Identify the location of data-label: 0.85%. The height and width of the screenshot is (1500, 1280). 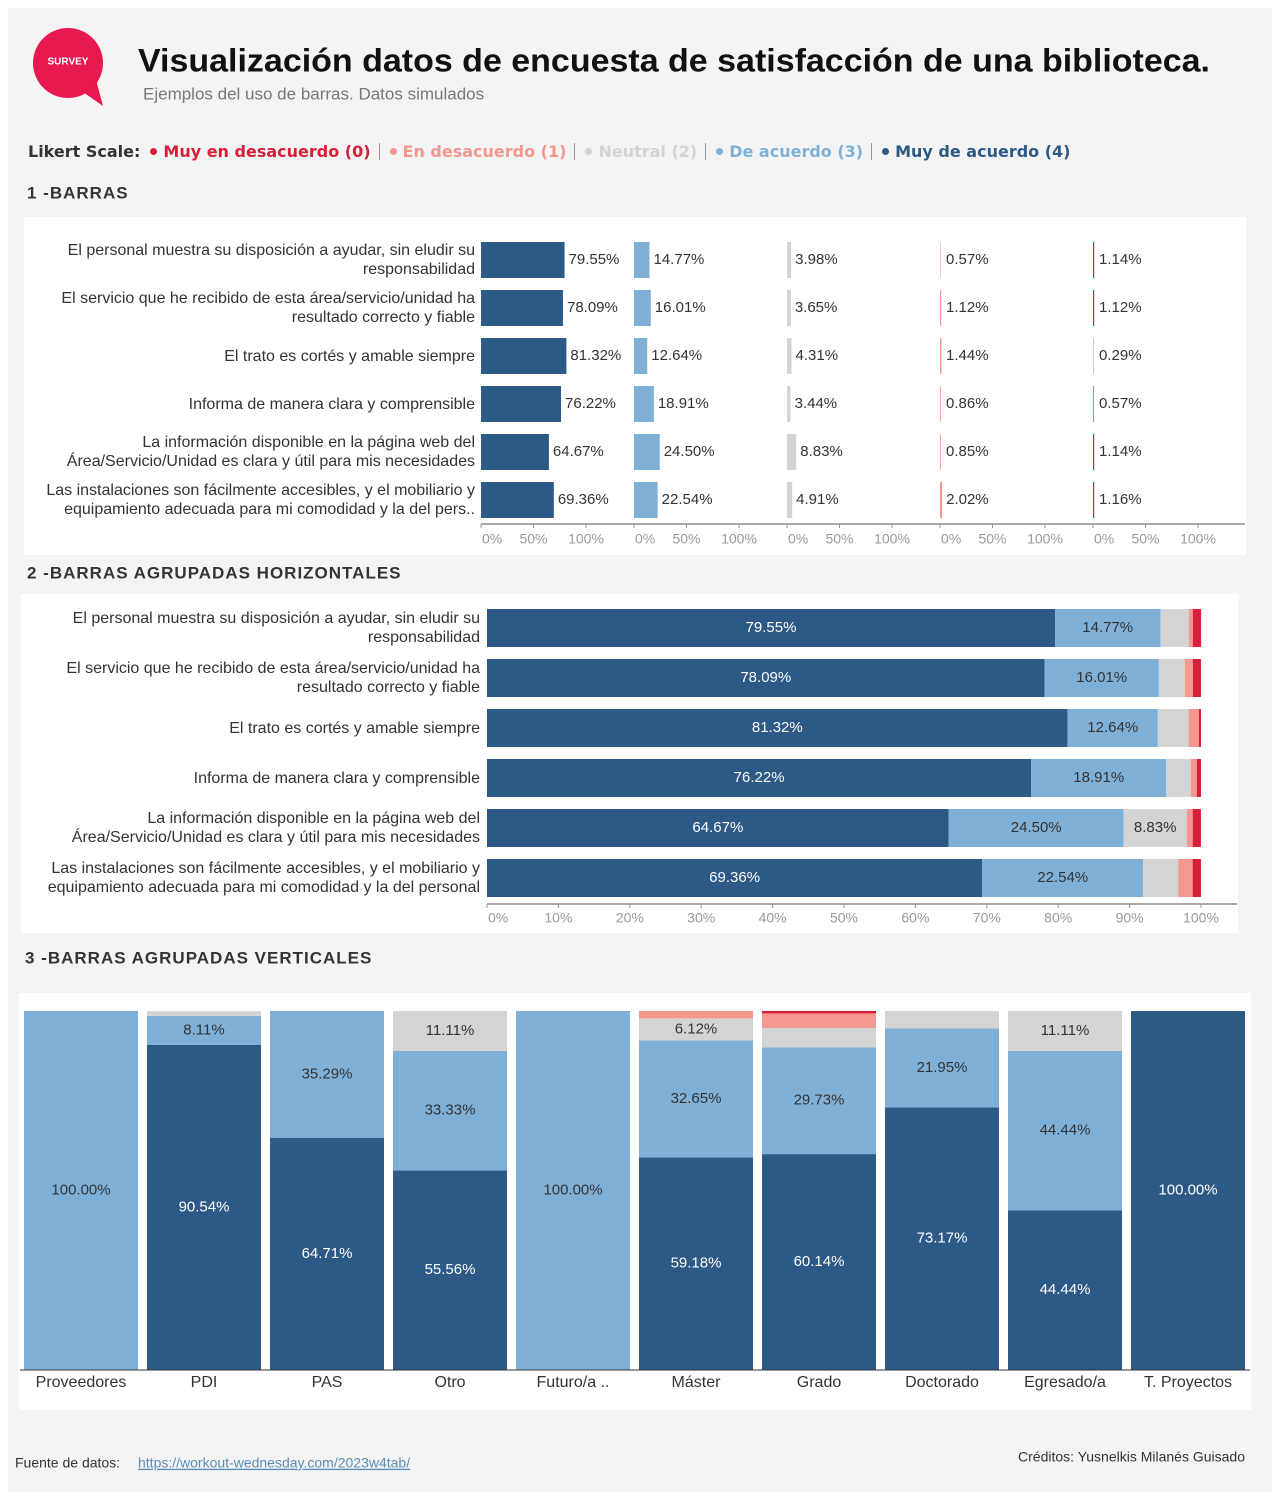
(967, 451).